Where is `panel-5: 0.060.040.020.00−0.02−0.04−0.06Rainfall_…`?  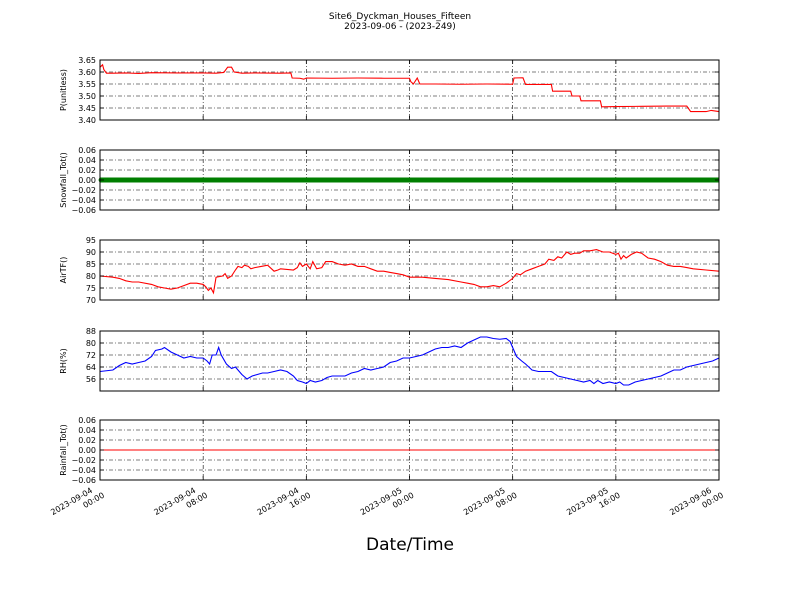
panel-5: 0.060.040.020.00−0.02−0.04−0.06Rainfall_… is located at coordinates (389, 450).